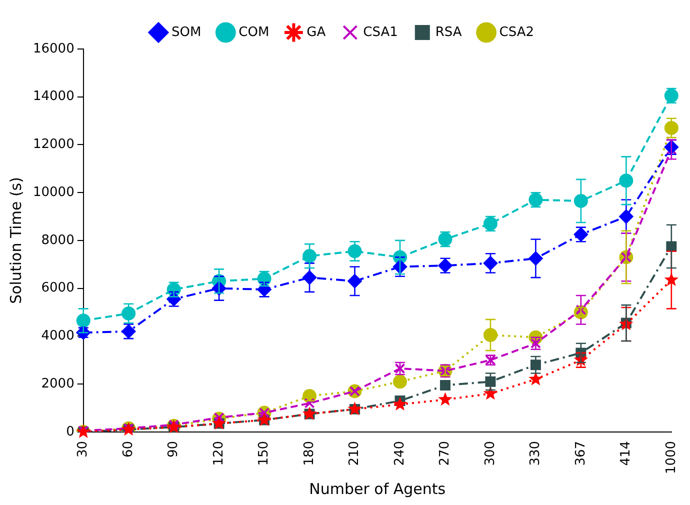 Image resolution: width=690 pixels, height=505 pixels. Describe the element at coordinates (580, 453) in the screenshot. I see `x-tick-label: 367` at that location.